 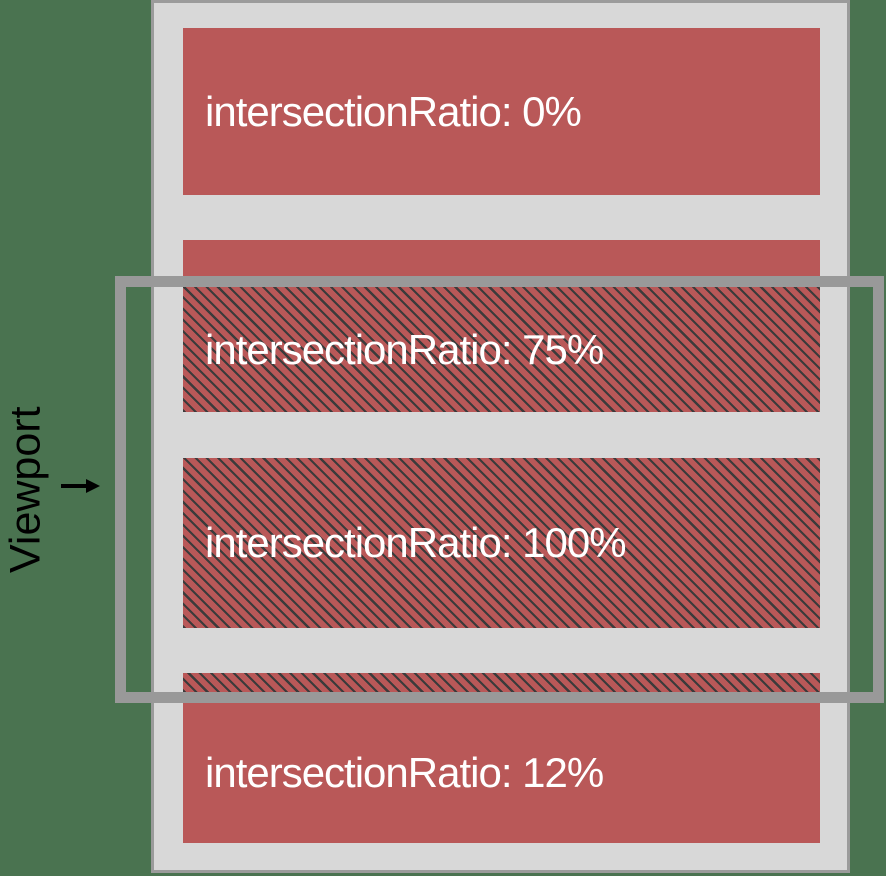 I want to click on target-box-75-percent: intersectionRatio: 75%, so click(x=501, y=326).